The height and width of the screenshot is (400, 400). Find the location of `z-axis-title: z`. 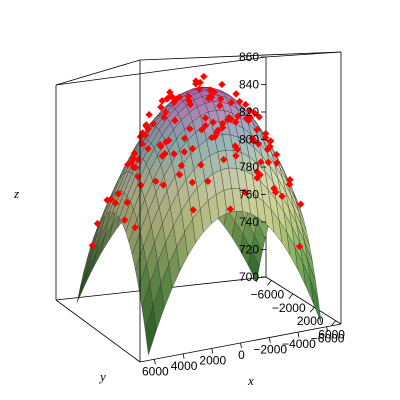

z-axis-title: z is located at coordinates (16, 193).